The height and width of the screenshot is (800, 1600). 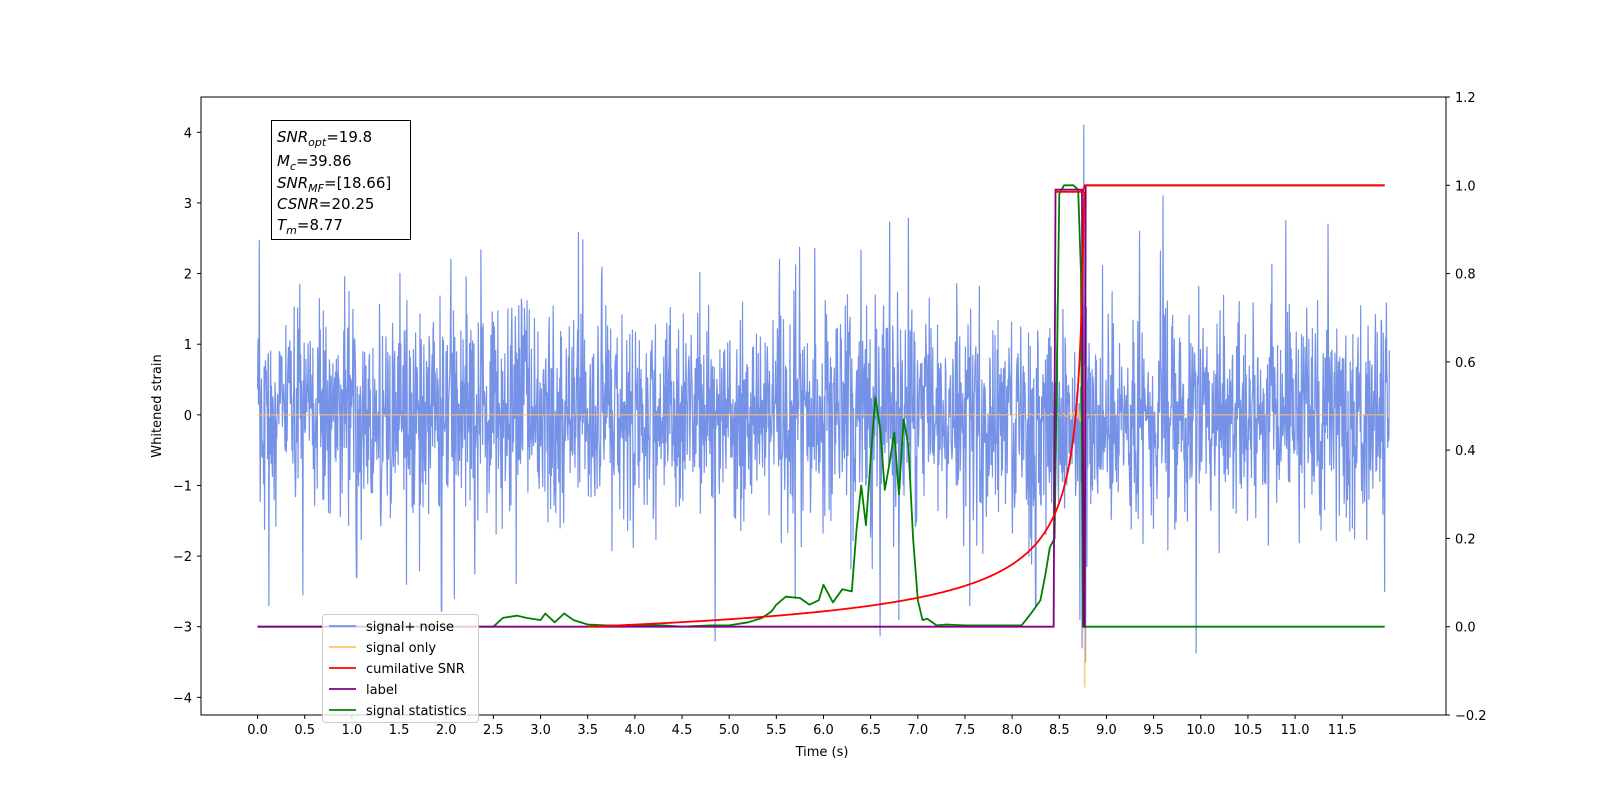 I want to click on x-tick-label: 2.5, so click(x=493, y=730).